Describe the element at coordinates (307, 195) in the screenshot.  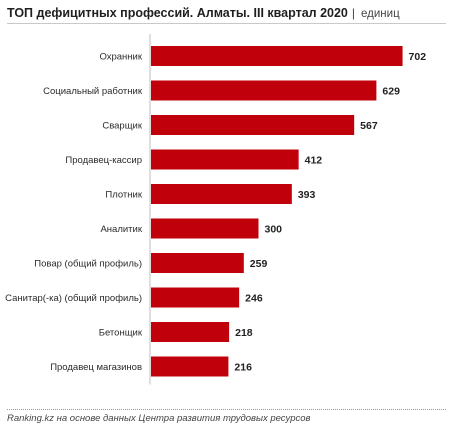
I see `value-label: 393` at that location.